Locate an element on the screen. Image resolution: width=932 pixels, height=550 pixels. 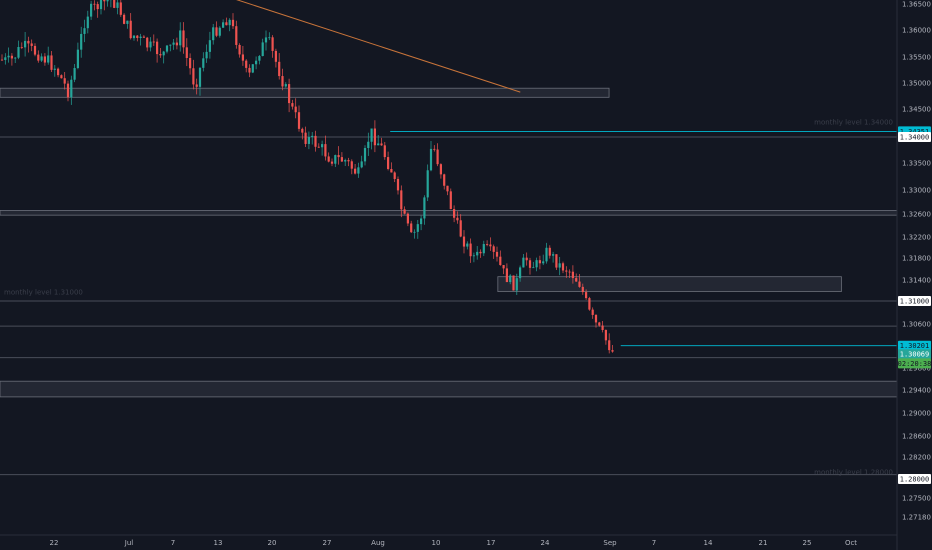
time-axis: 22 Jul 7 13 20 27 Aug 10 17 24 Sep 7 14 21 25 Oct is located at coordinates (454, 543).